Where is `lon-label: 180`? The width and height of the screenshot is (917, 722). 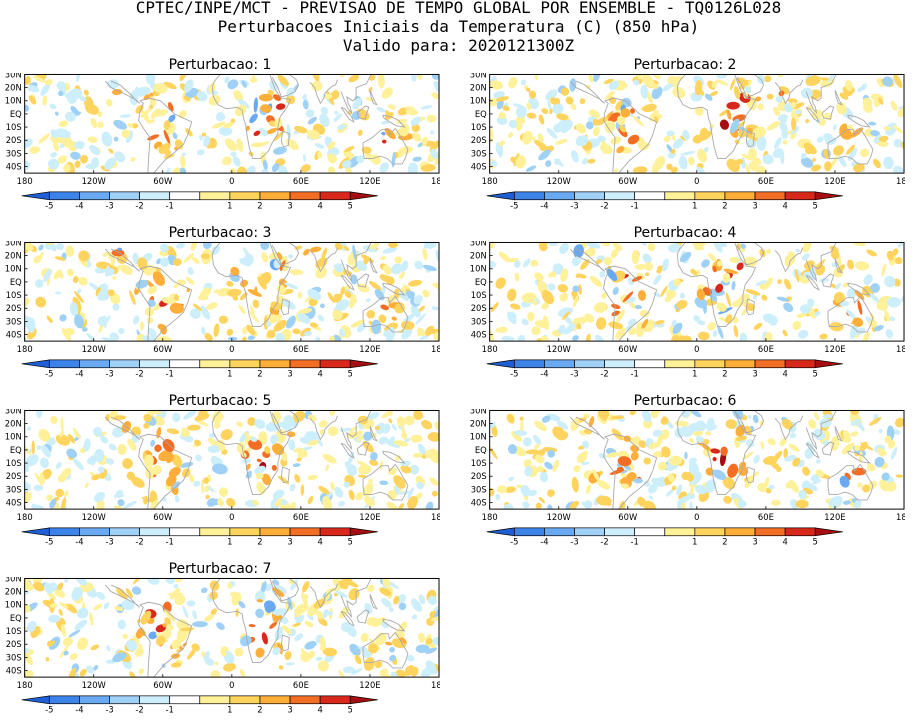 lon-label: 180 is located at coordinates (25, 181).